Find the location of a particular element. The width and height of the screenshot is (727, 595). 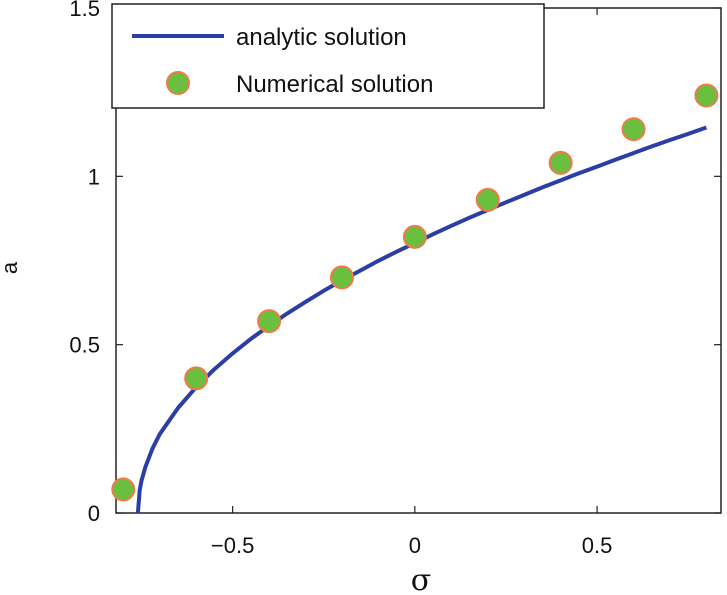

y-tick-label: 1.5 is located at coordinates (84, 10).